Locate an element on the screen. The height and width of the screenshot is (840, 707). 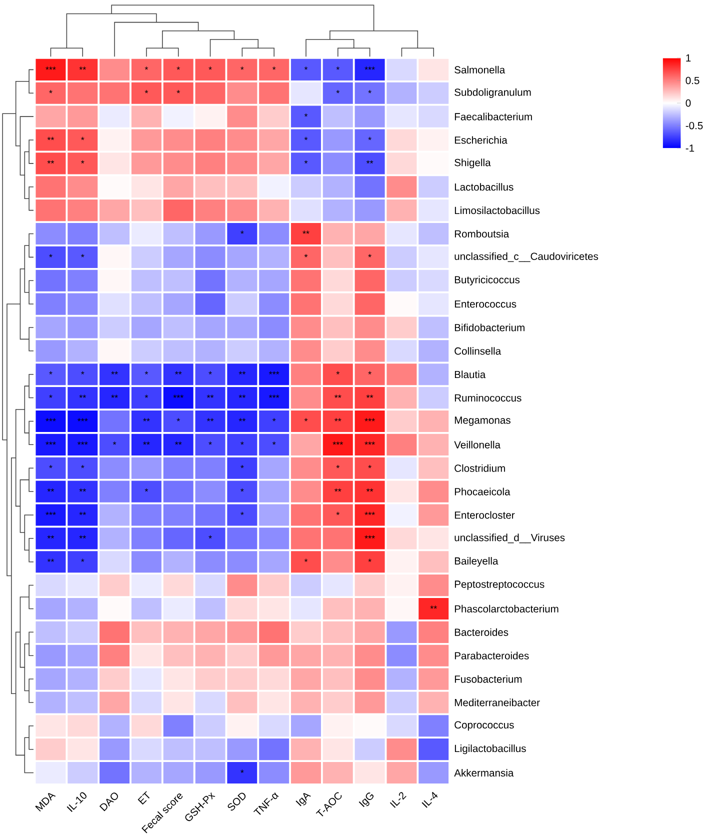
y-tick-label: Baileyella is located at coordinates (476, 562).